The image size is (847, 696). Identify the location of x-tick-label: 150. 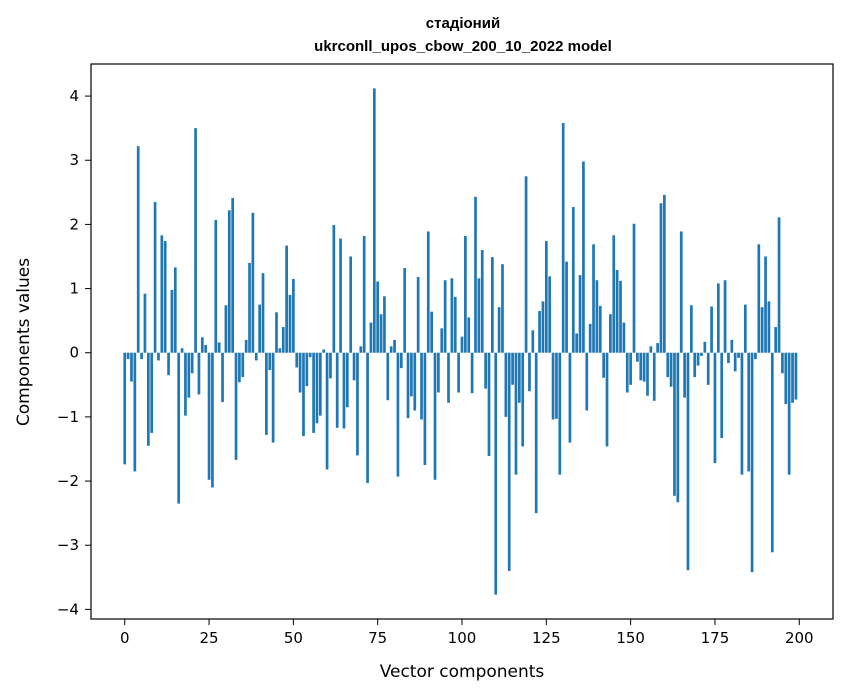
(630, 638).